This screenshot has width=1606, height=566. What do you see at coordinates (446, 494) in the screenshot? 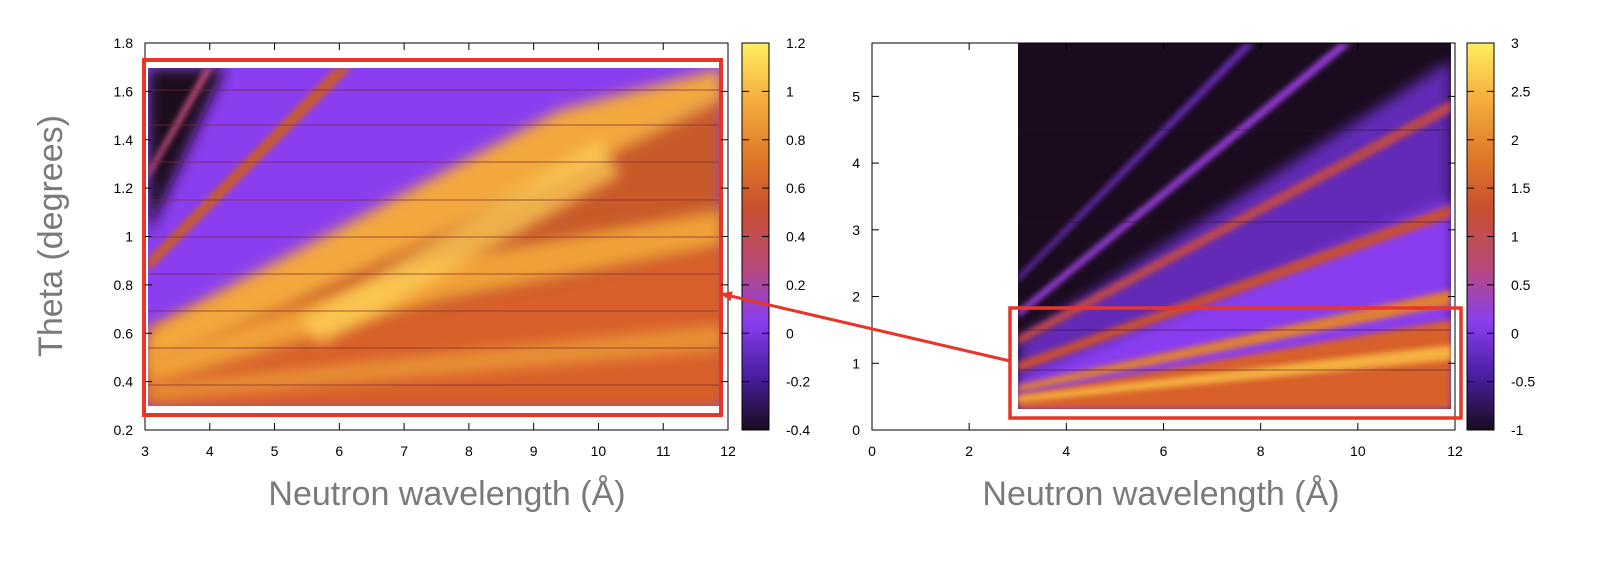
I see `left-x-axis-title: Neutron wavelength (Å)` at bounding box center [446, 494].